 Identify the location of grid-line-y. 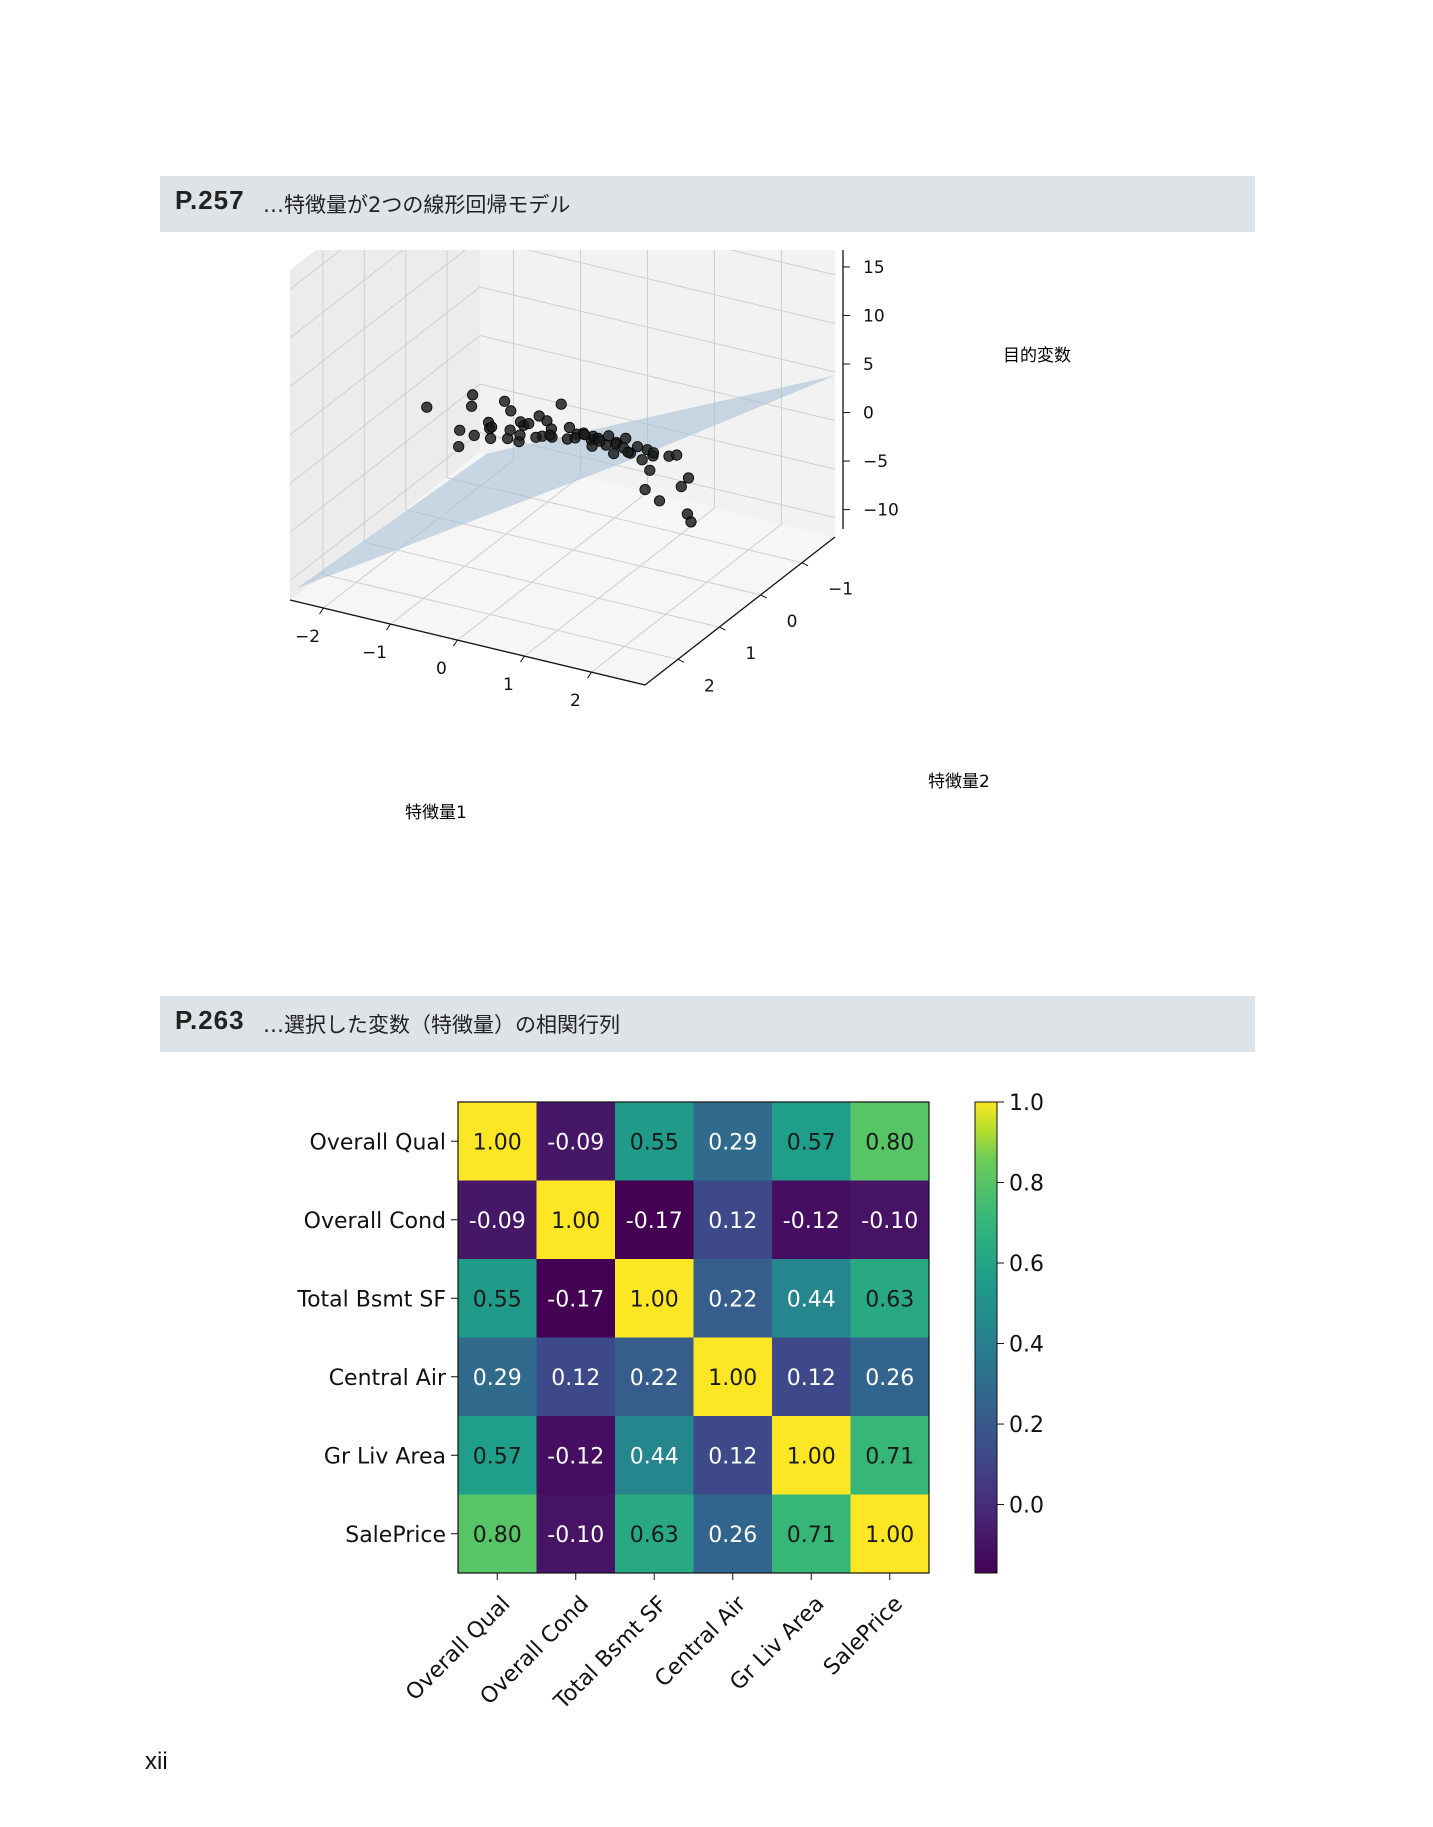
(624, 407).